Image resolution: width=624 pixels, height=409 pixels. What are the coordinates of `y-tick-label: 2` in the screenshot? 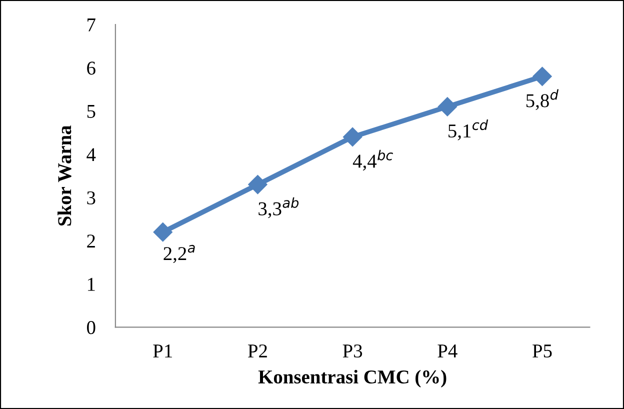 It's located at (91, 241).